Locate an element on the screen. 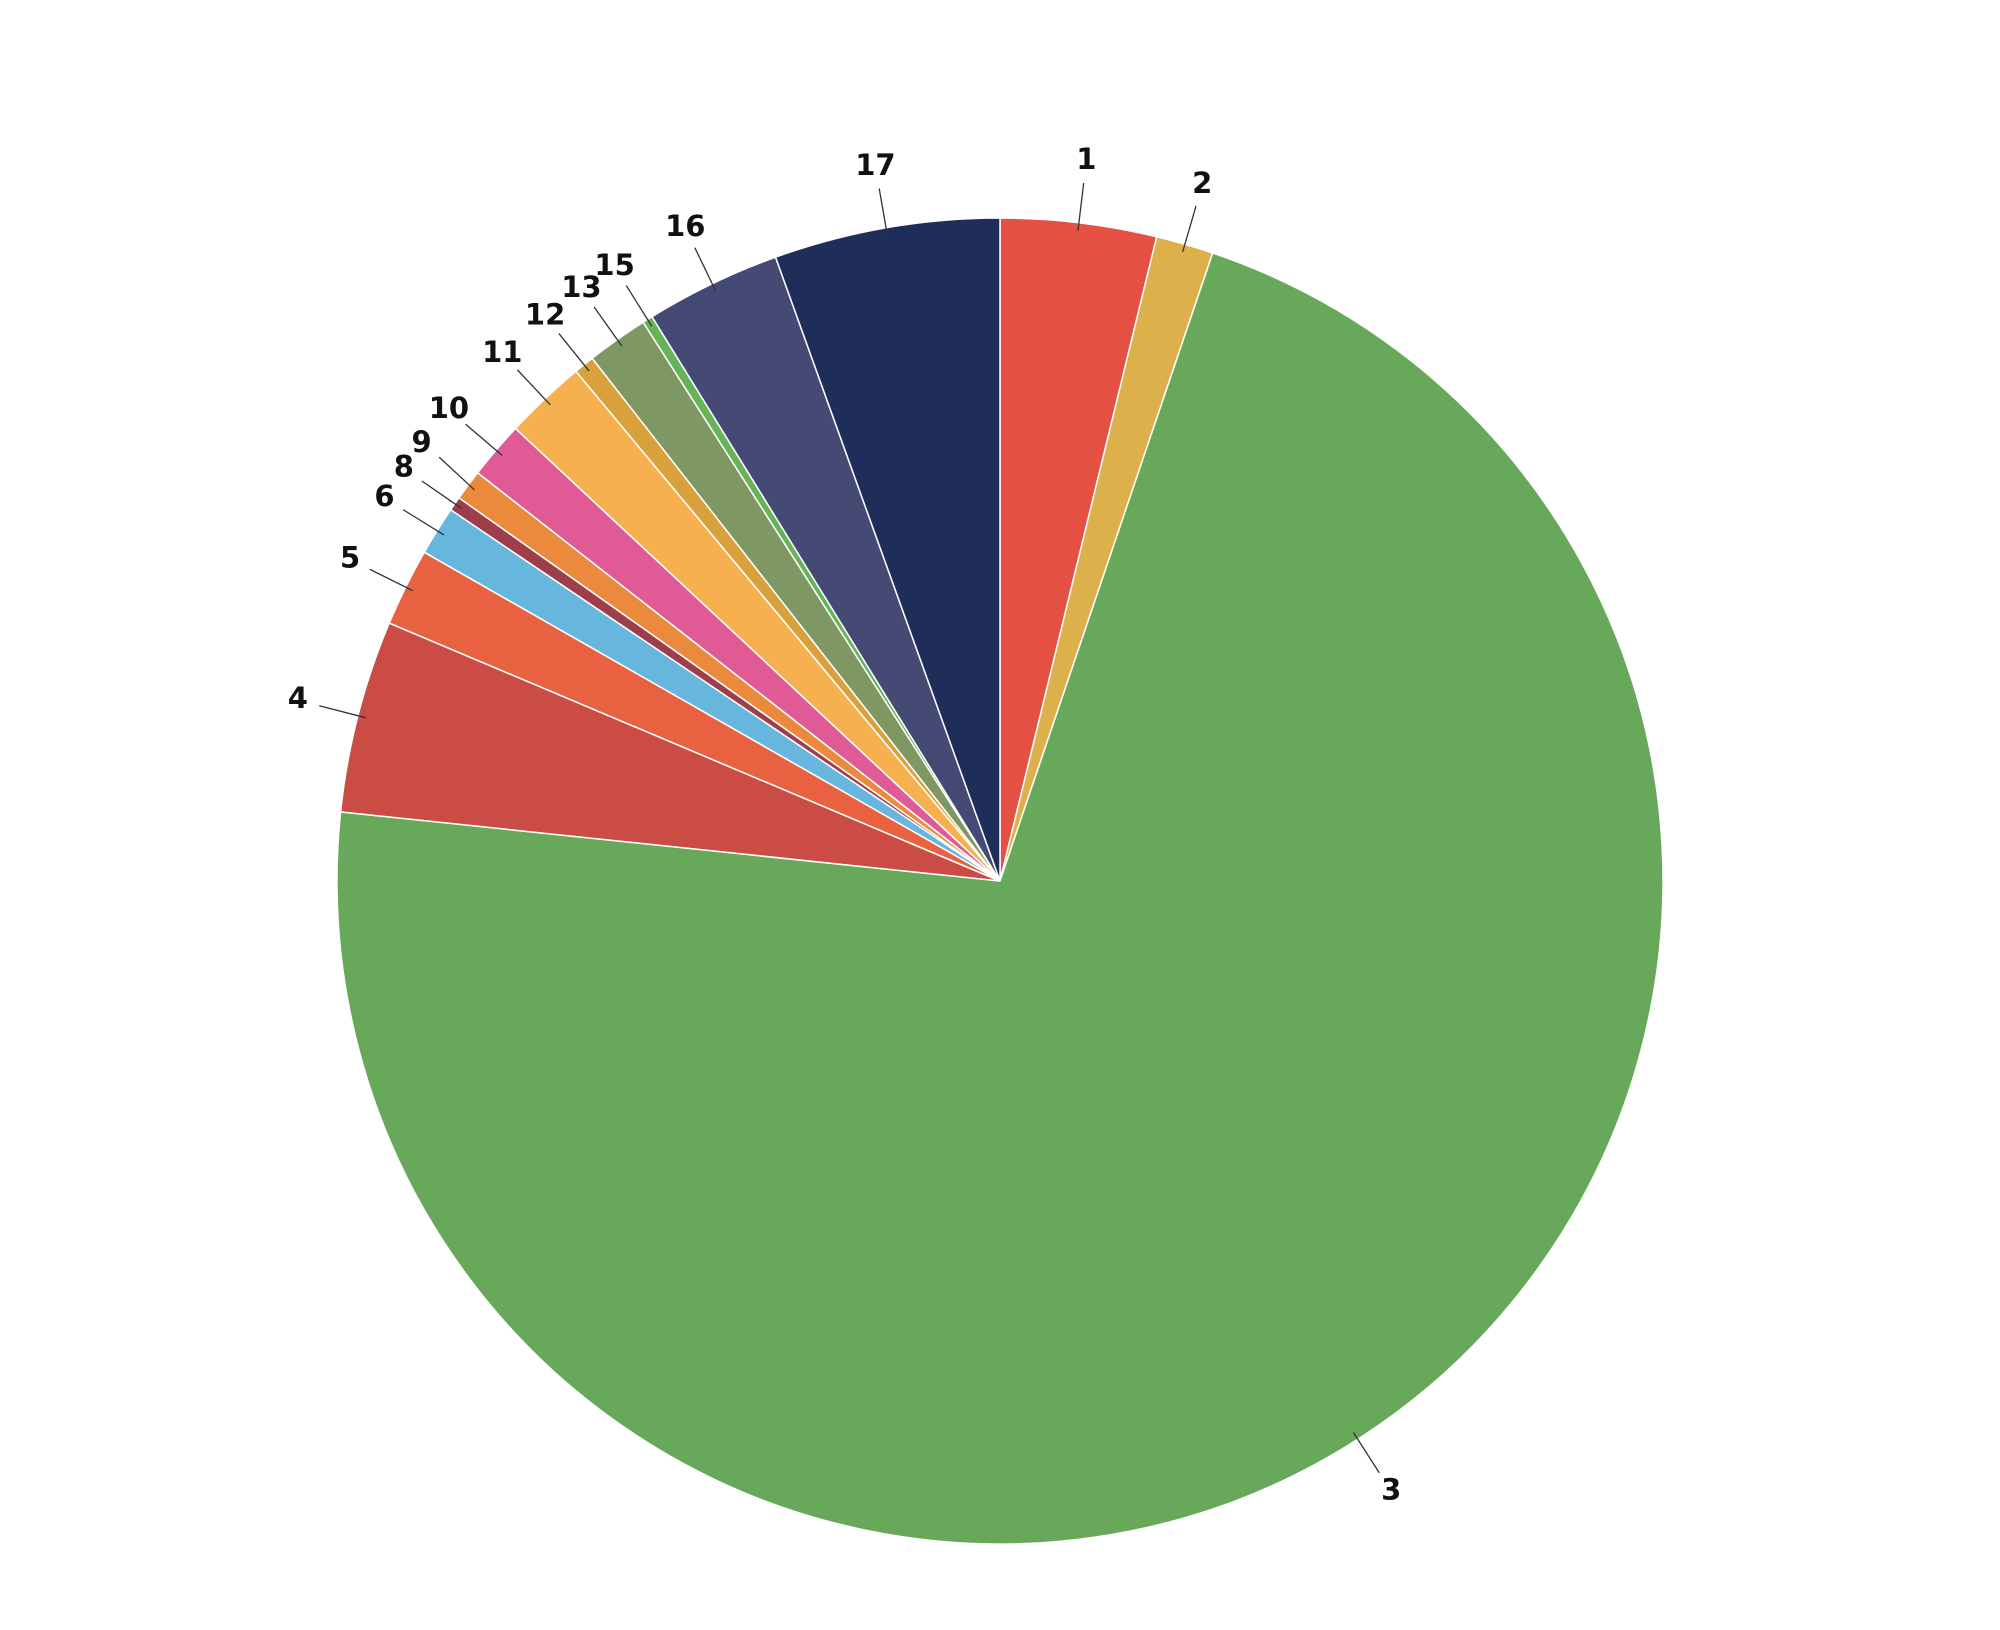 Image resolution: width=2000 pixels, height=1630 pixels. slice-label: 1 is located at coordinates (1086, 159).